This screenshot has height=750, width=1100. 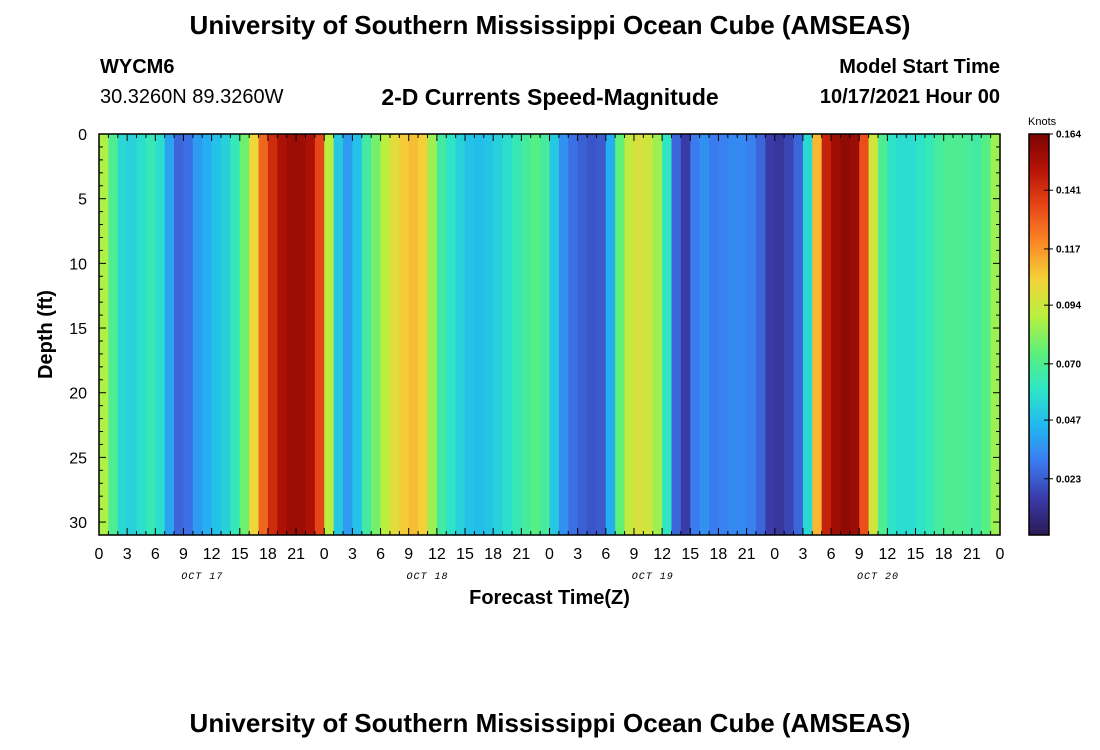 I want to click on y-tick-label: 10, so click(x=78, y=264).